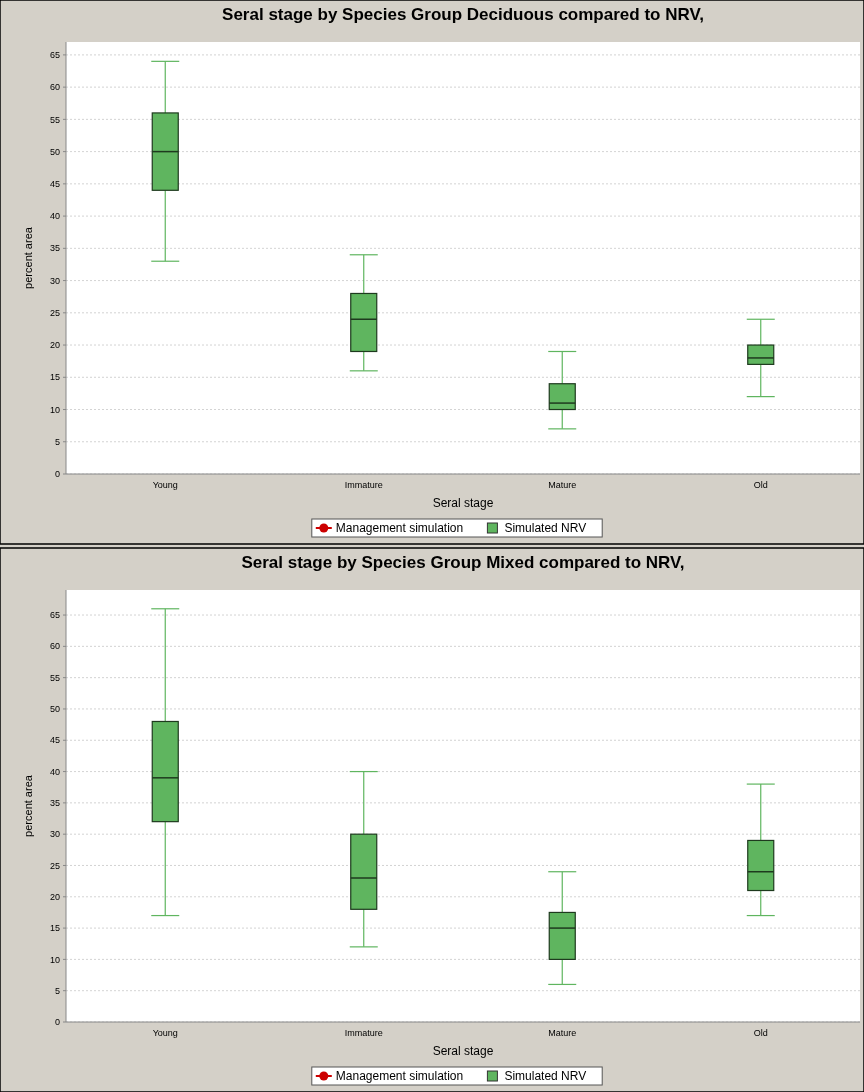 This screenshot has height=1092, width=864. Describe the element at coordinates (463, 562) in the screenshot. I see `chart-title: Seral stage by Species Group Mixed compared to NRV,` at that location.